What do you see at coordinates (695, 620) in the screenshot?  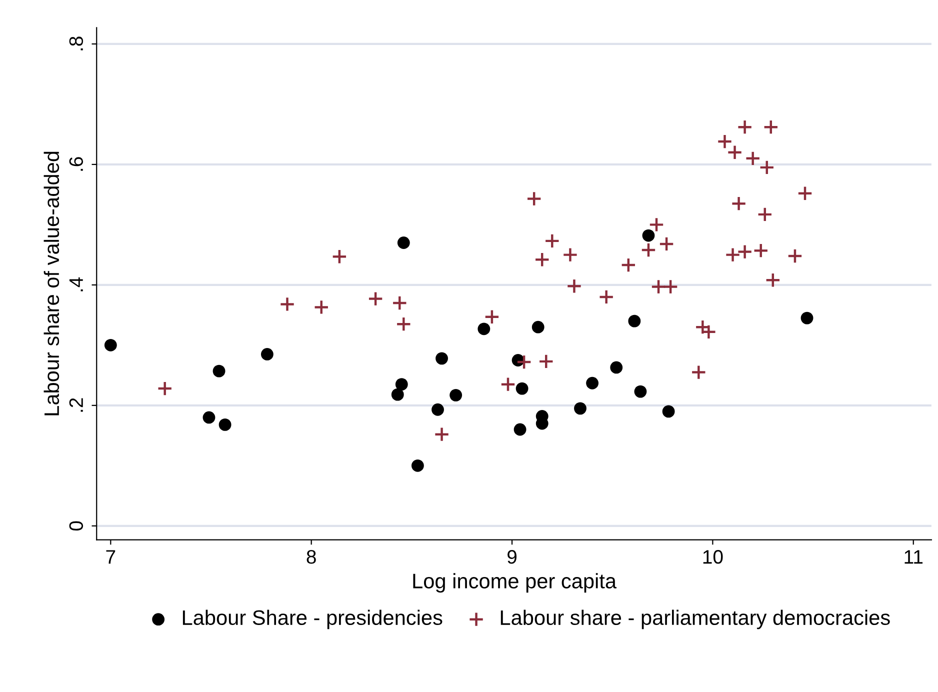 I see `legend-label: Labour share - parliamentary democracies` at bounding box center [695, 620].